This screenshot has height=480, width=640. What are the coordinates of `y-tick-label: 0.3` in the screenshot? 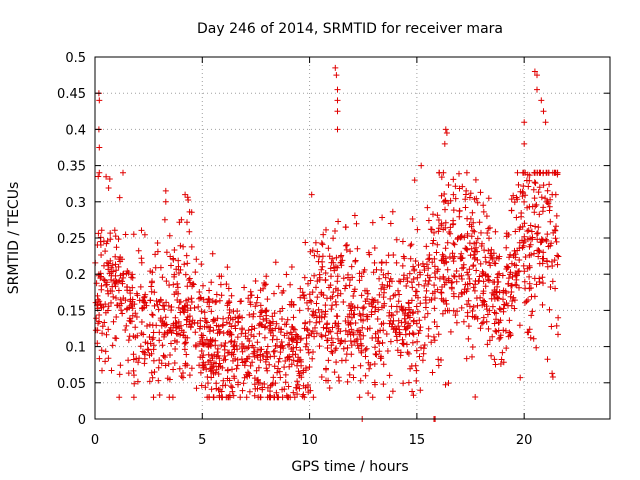 It's located at (75, 203).